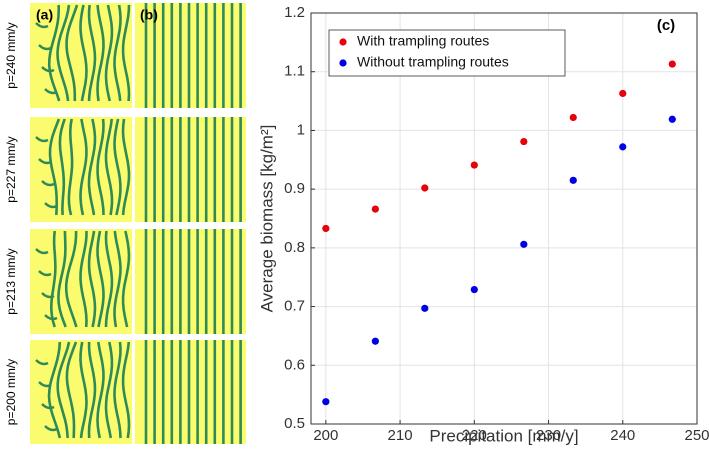 The width and height of the screenshot is (709, 451). I want to click on x-axis-label: Precipitation [mm/y], so click(503, 435).